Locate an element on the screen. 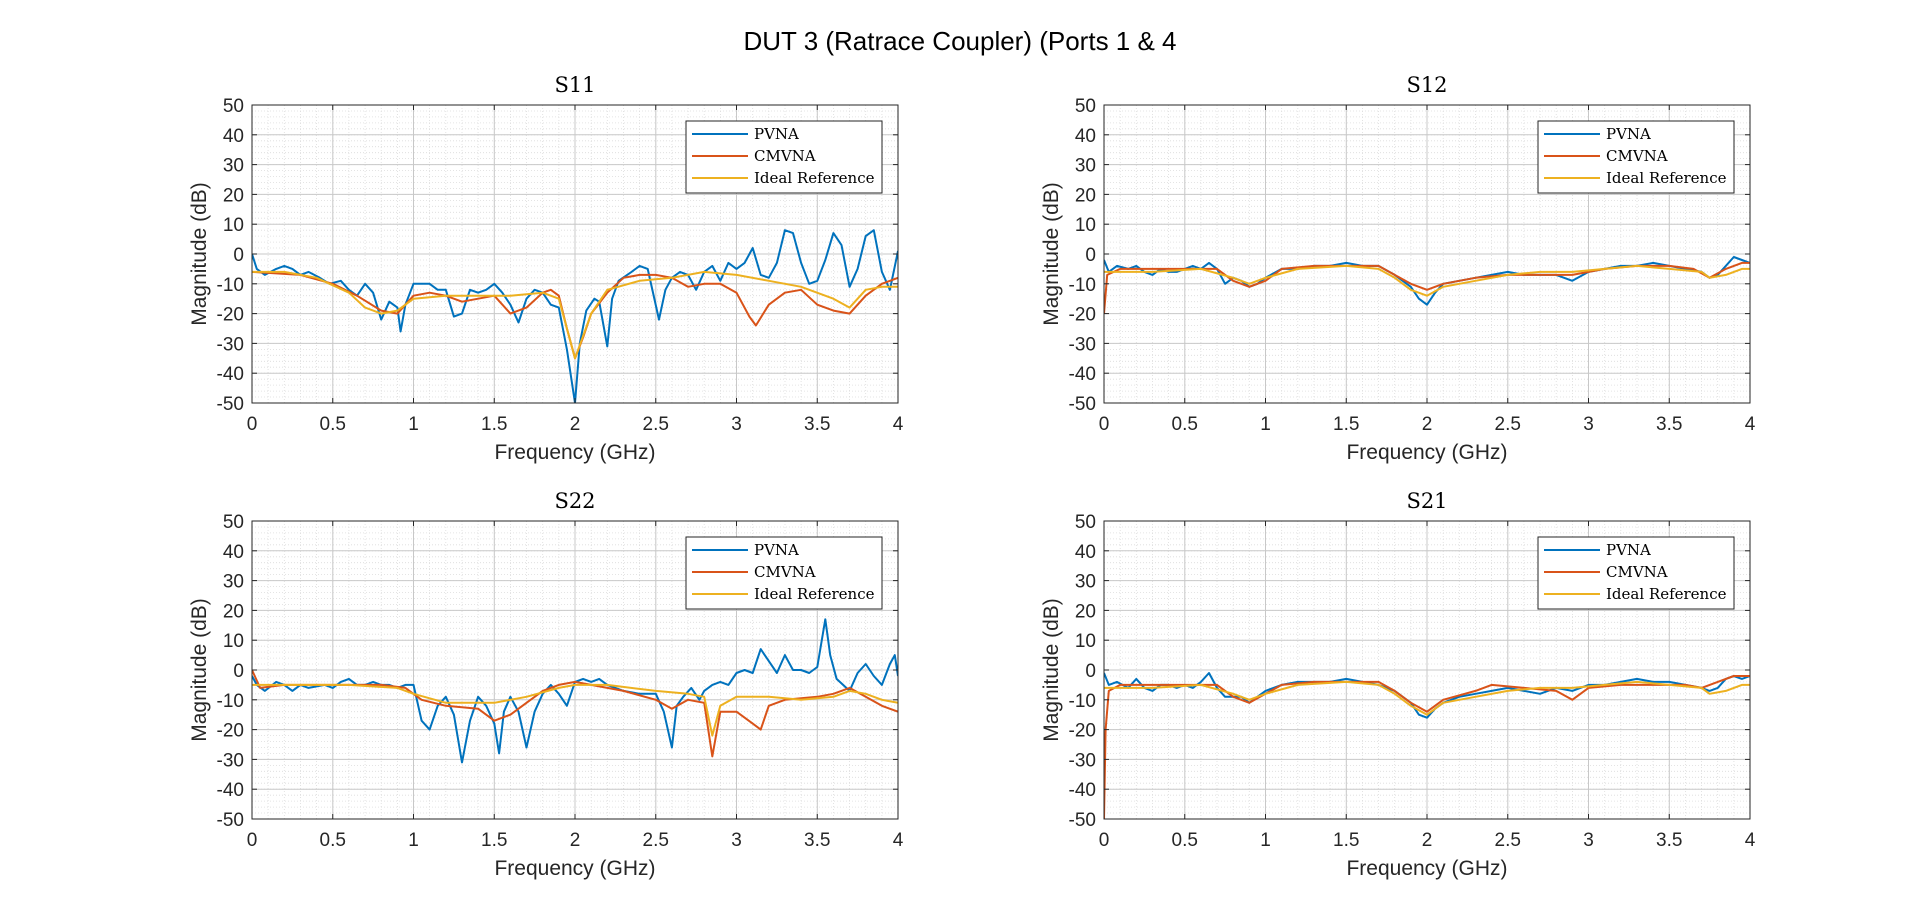 The height and width of the screenshot is (911, 1920). series-line-cmvna is located at coordinates (1427, 287).